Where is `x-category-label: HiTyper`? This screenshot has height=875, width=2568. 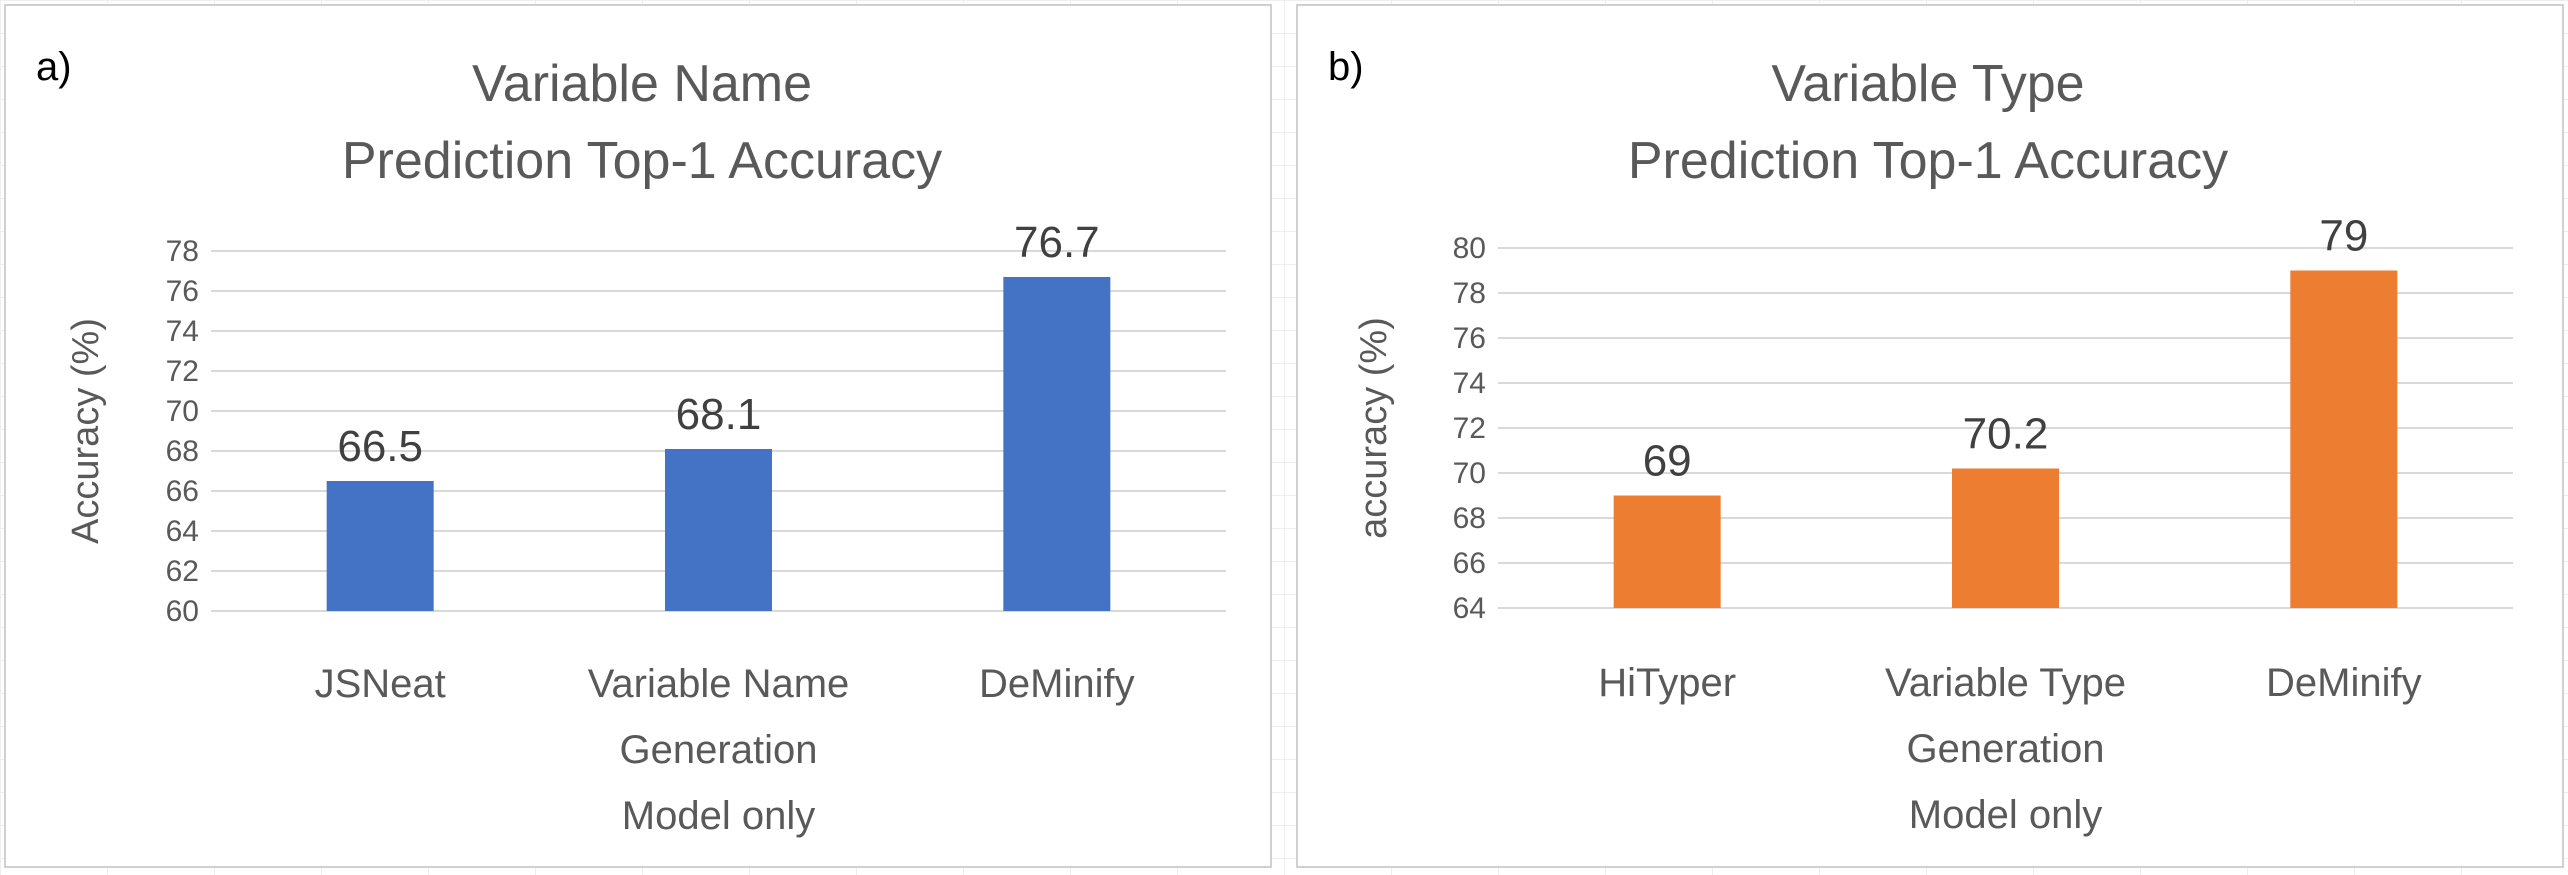 x-category-label: HiTyper is located at coordinates (1667, 683).